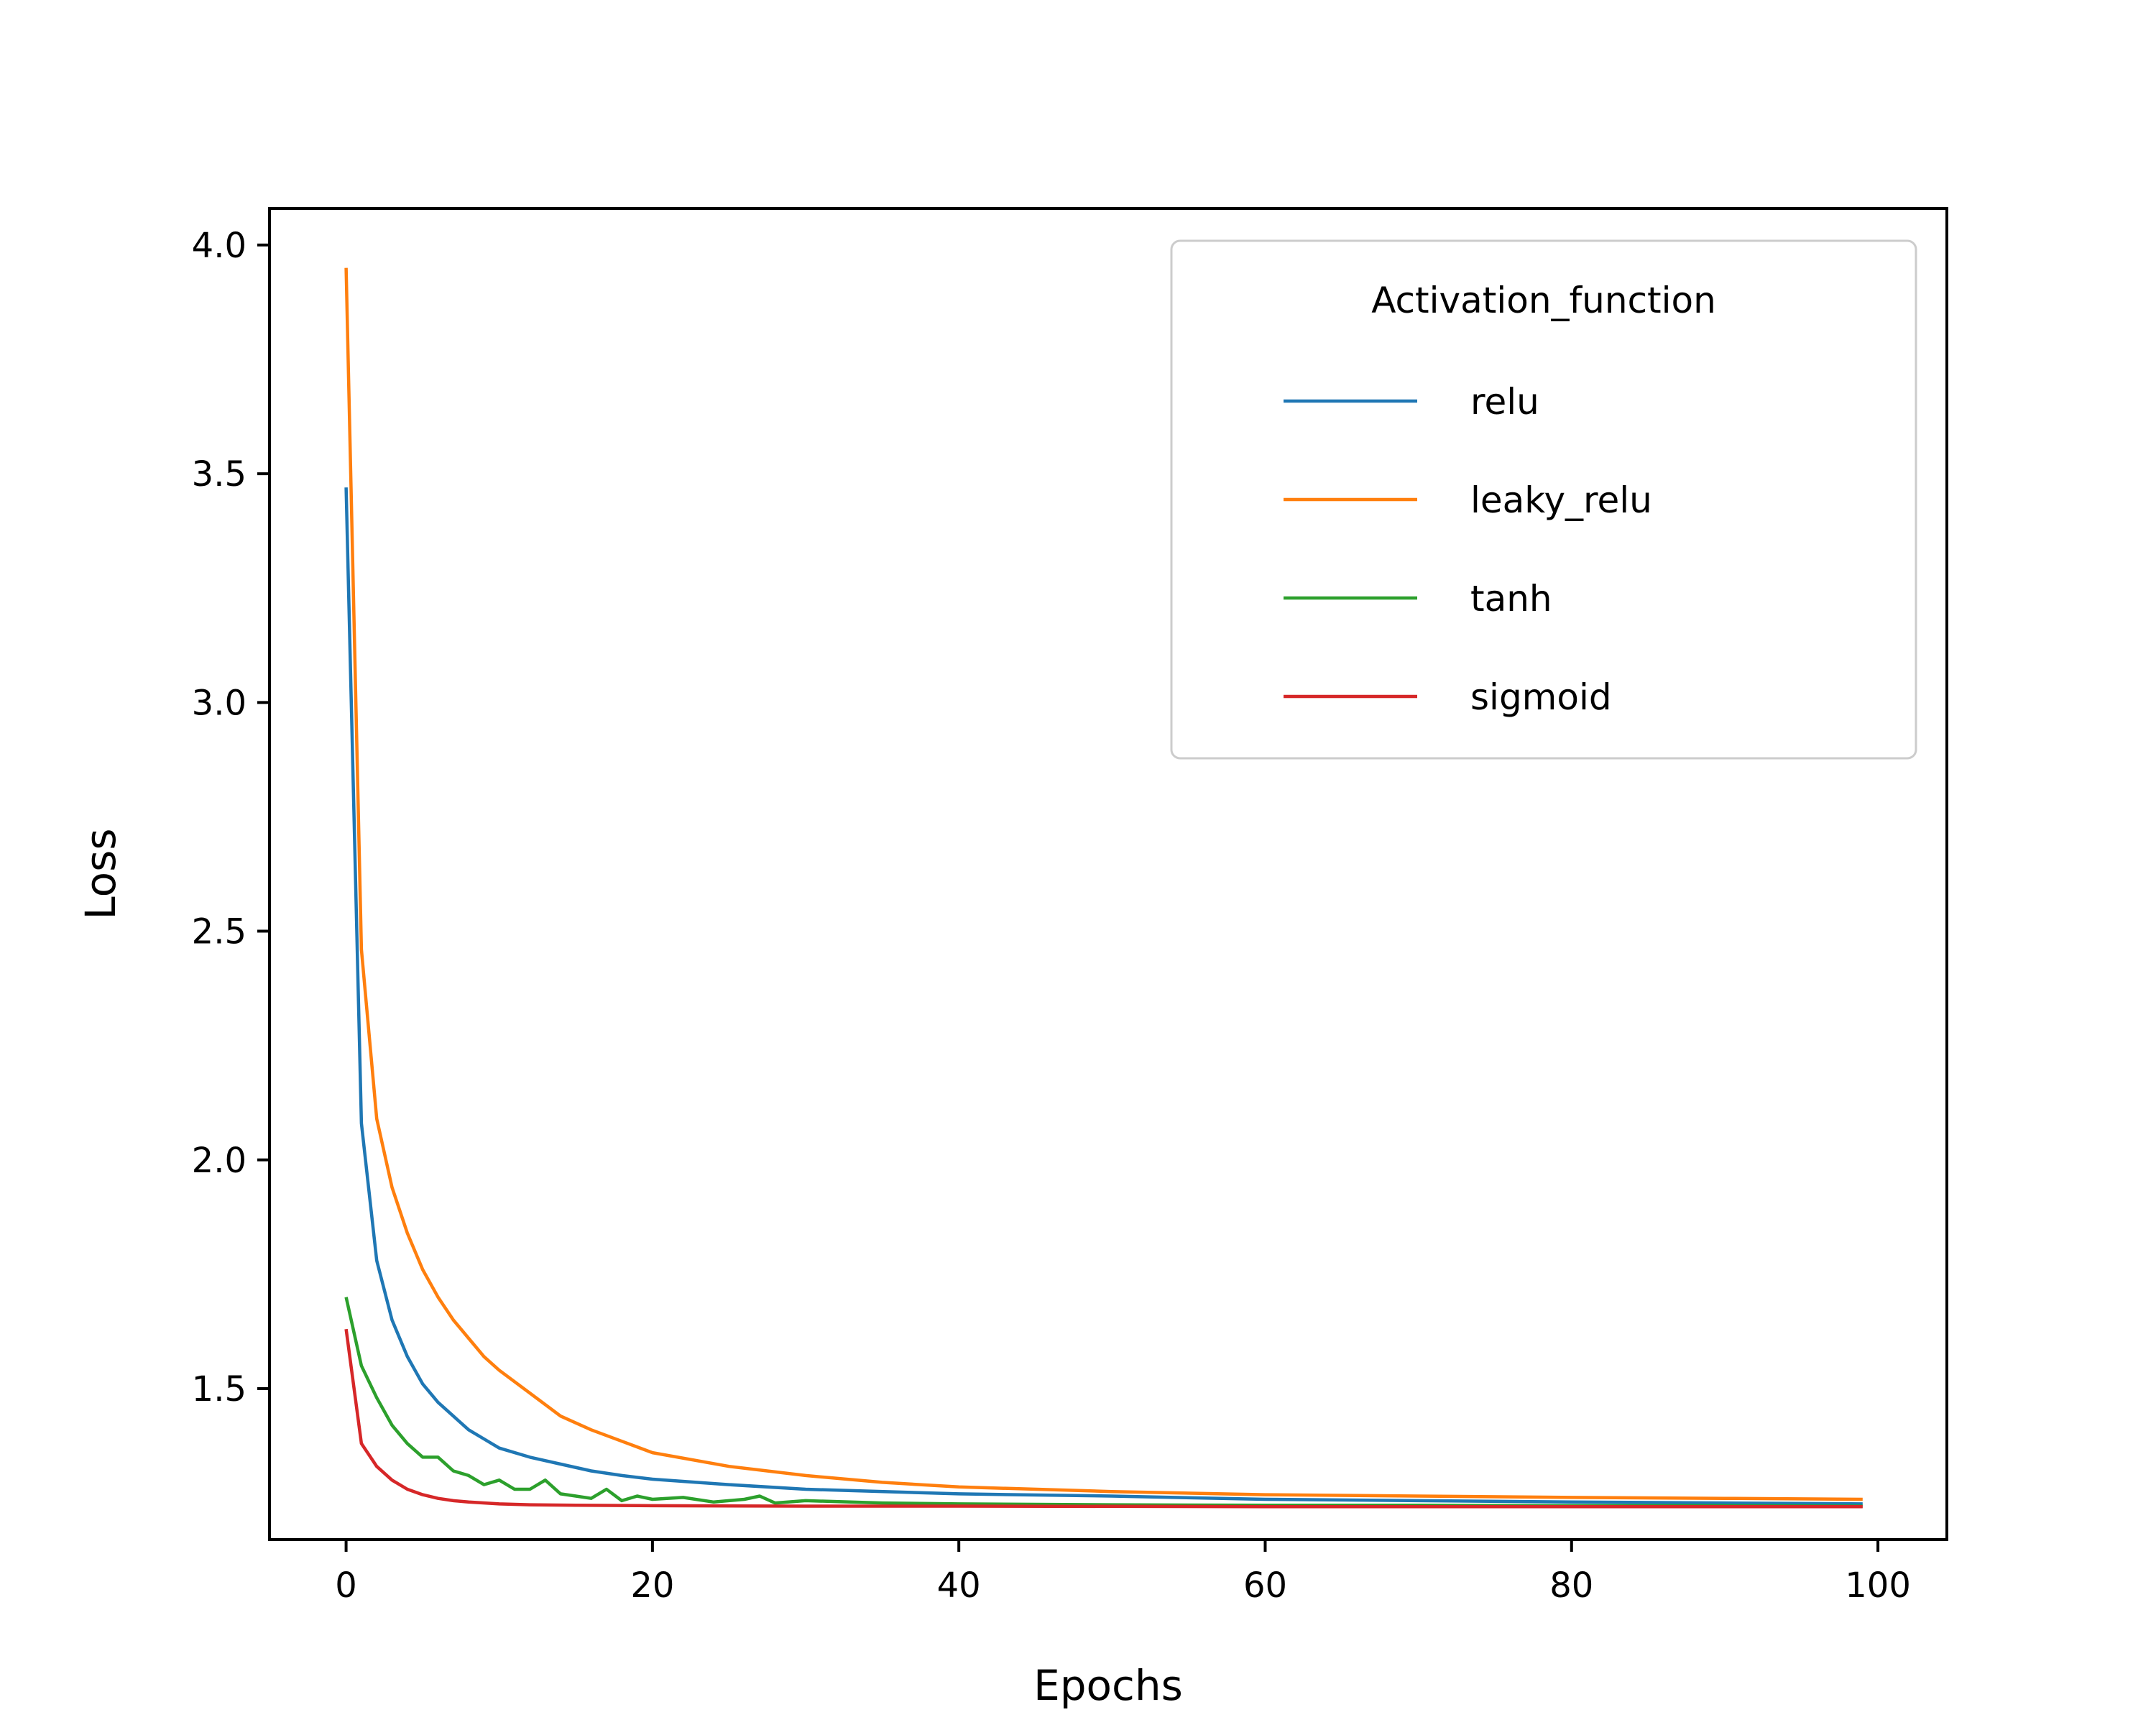 The image size is (2156, 1725). Describe the element at coordinates (219, 703) in the screenshot. I see `y-tick-label: 3.0` at that location.